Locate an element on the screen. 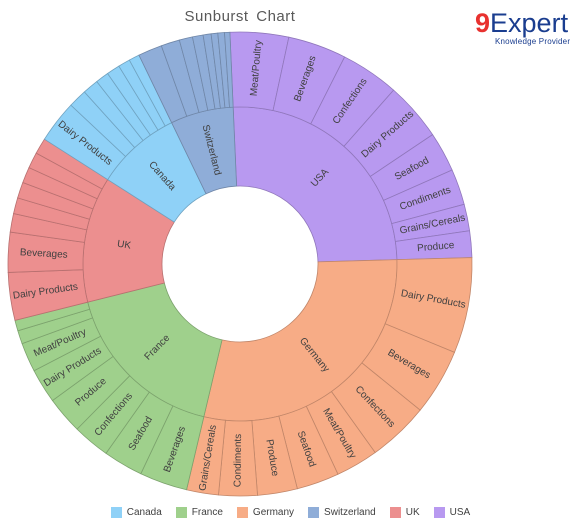 The width and height of the screenshot is (581, 526). legend-item-germany: Germany is located at coordinates (265, 512).